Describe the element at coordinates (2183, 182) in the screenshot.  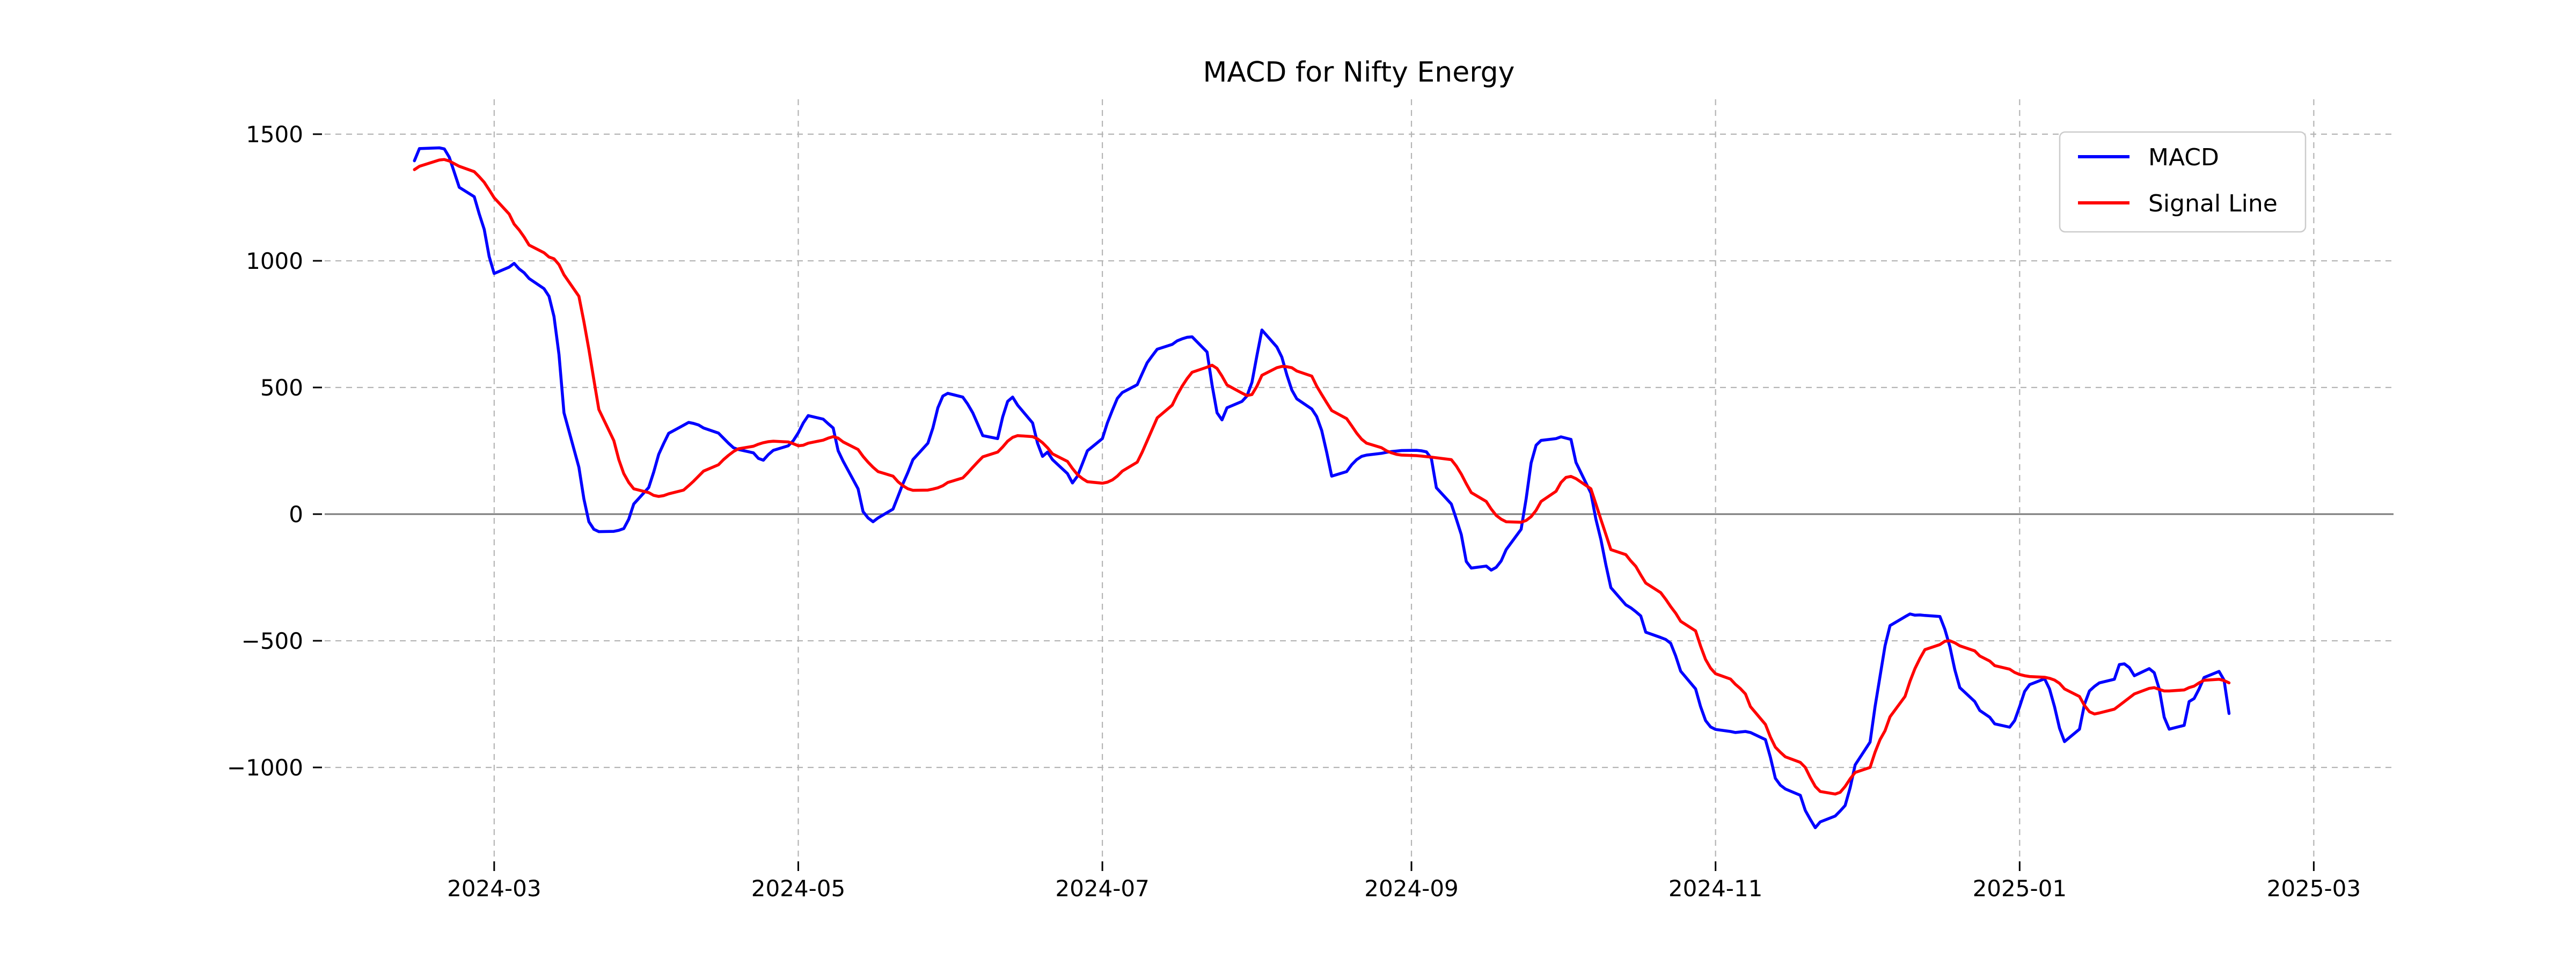
I see `legend: MACD Signal Line` at that location.